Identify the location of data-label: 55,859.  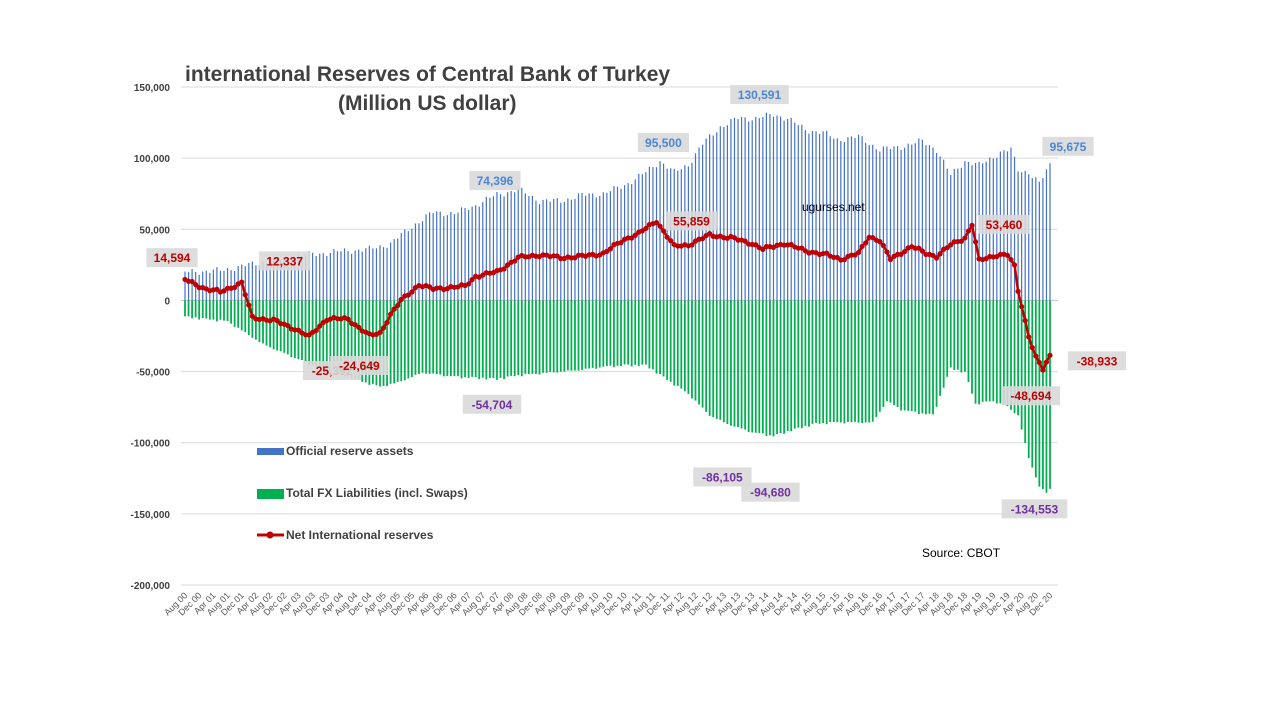
(691, 221).